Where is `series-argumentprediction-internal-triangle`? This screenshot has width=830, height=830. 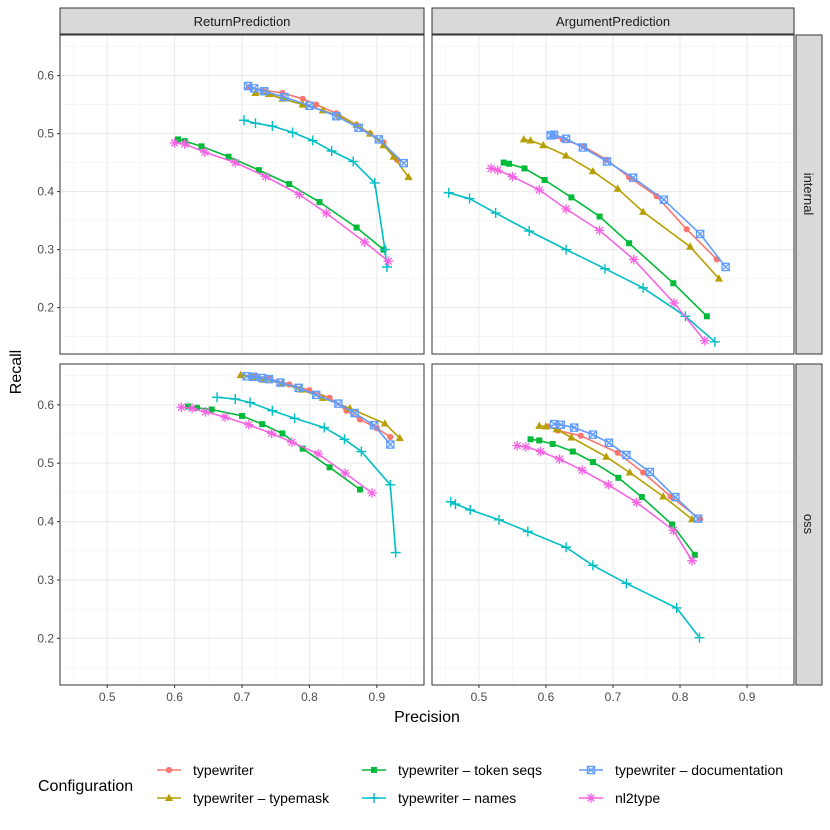
series-argumentprediction-internal-triangle is located at coordinates (621, 208).